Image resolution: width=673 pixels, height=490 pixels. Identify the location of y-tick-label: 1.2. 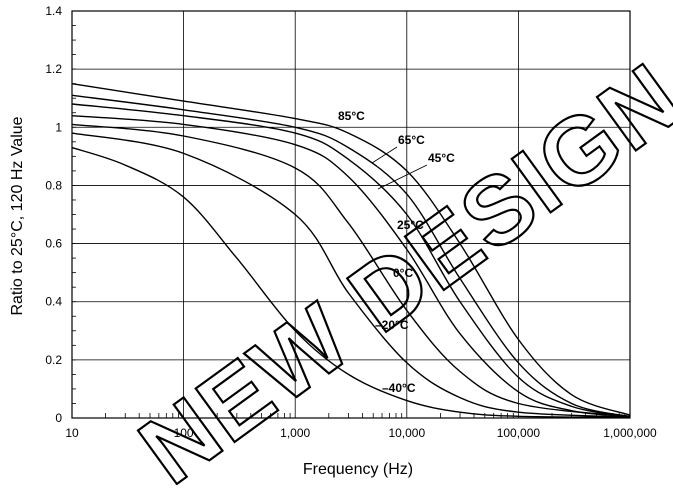
(53, 69).